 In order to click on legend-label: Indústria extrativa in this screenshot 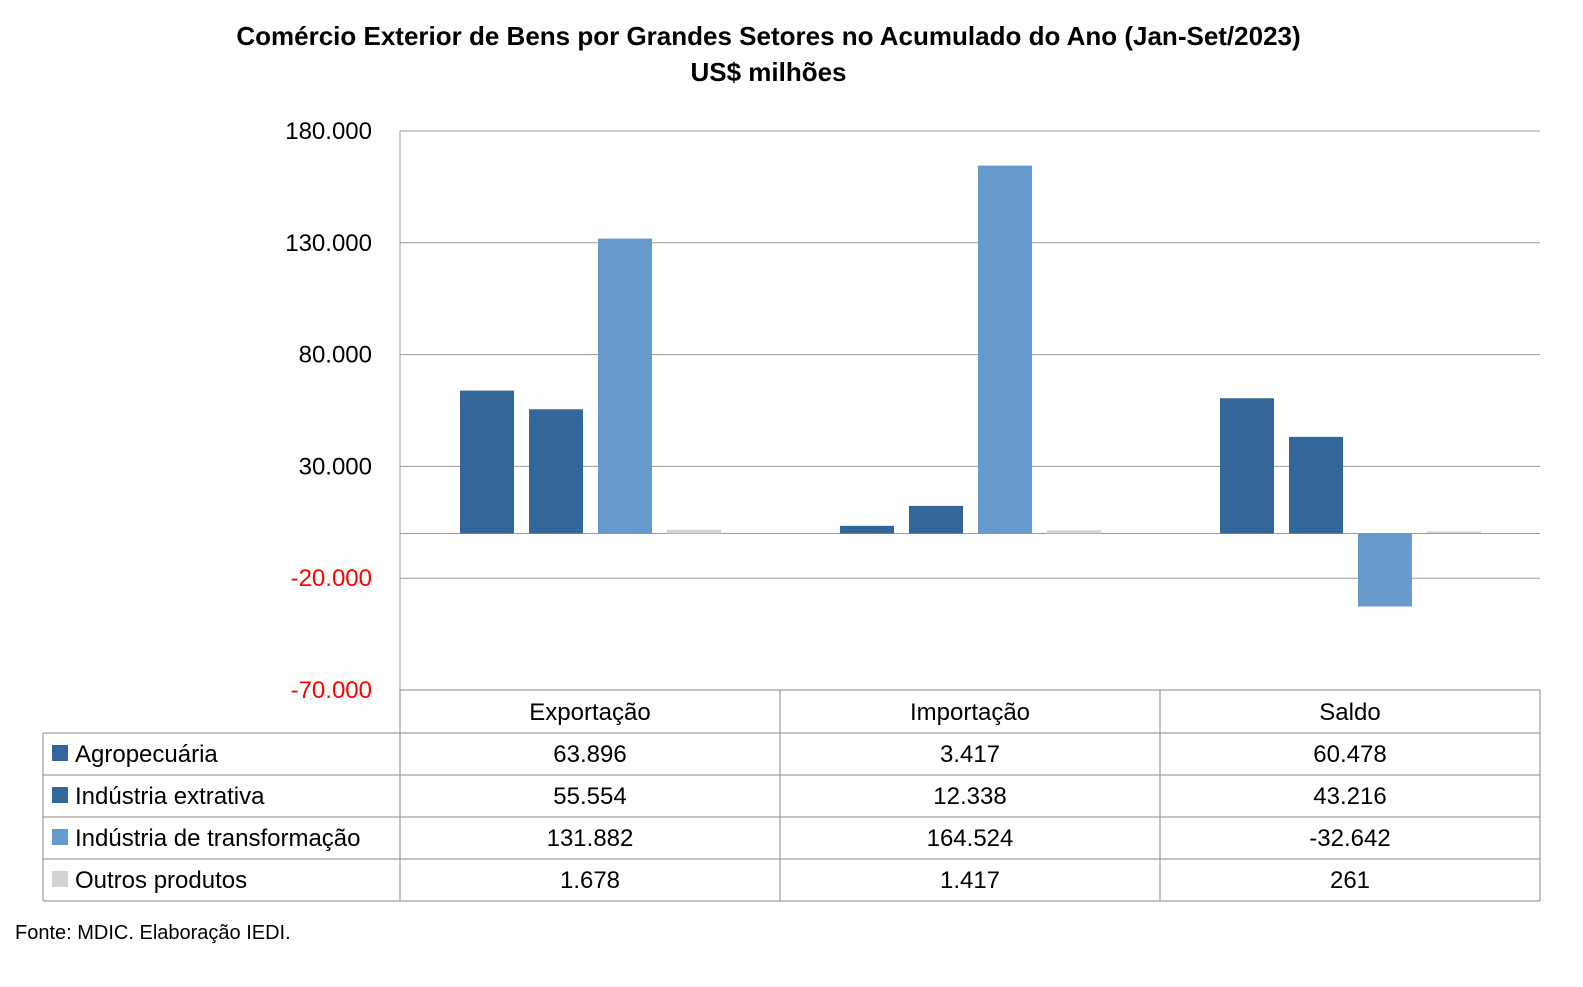, I will do `click(170, 796)`.